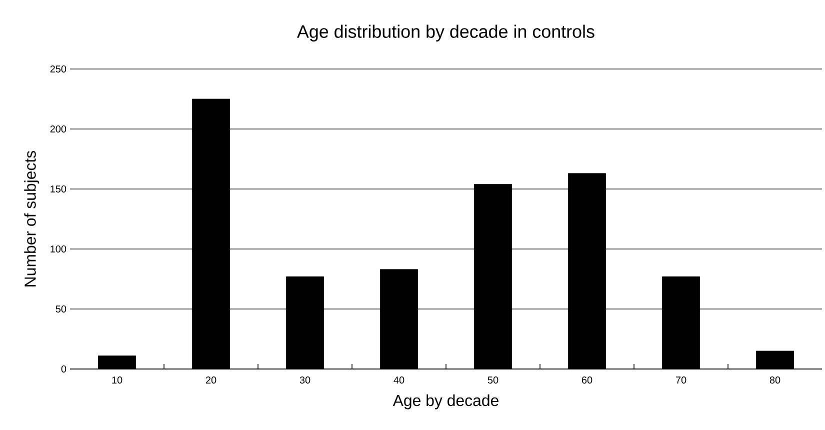 Image resolution: width=825 pixels, height=430 pixels. What do you see at coordinates (117, 380) in the screenshot?
I see `x-tick-label: 10` at bounding box center [117, 380].